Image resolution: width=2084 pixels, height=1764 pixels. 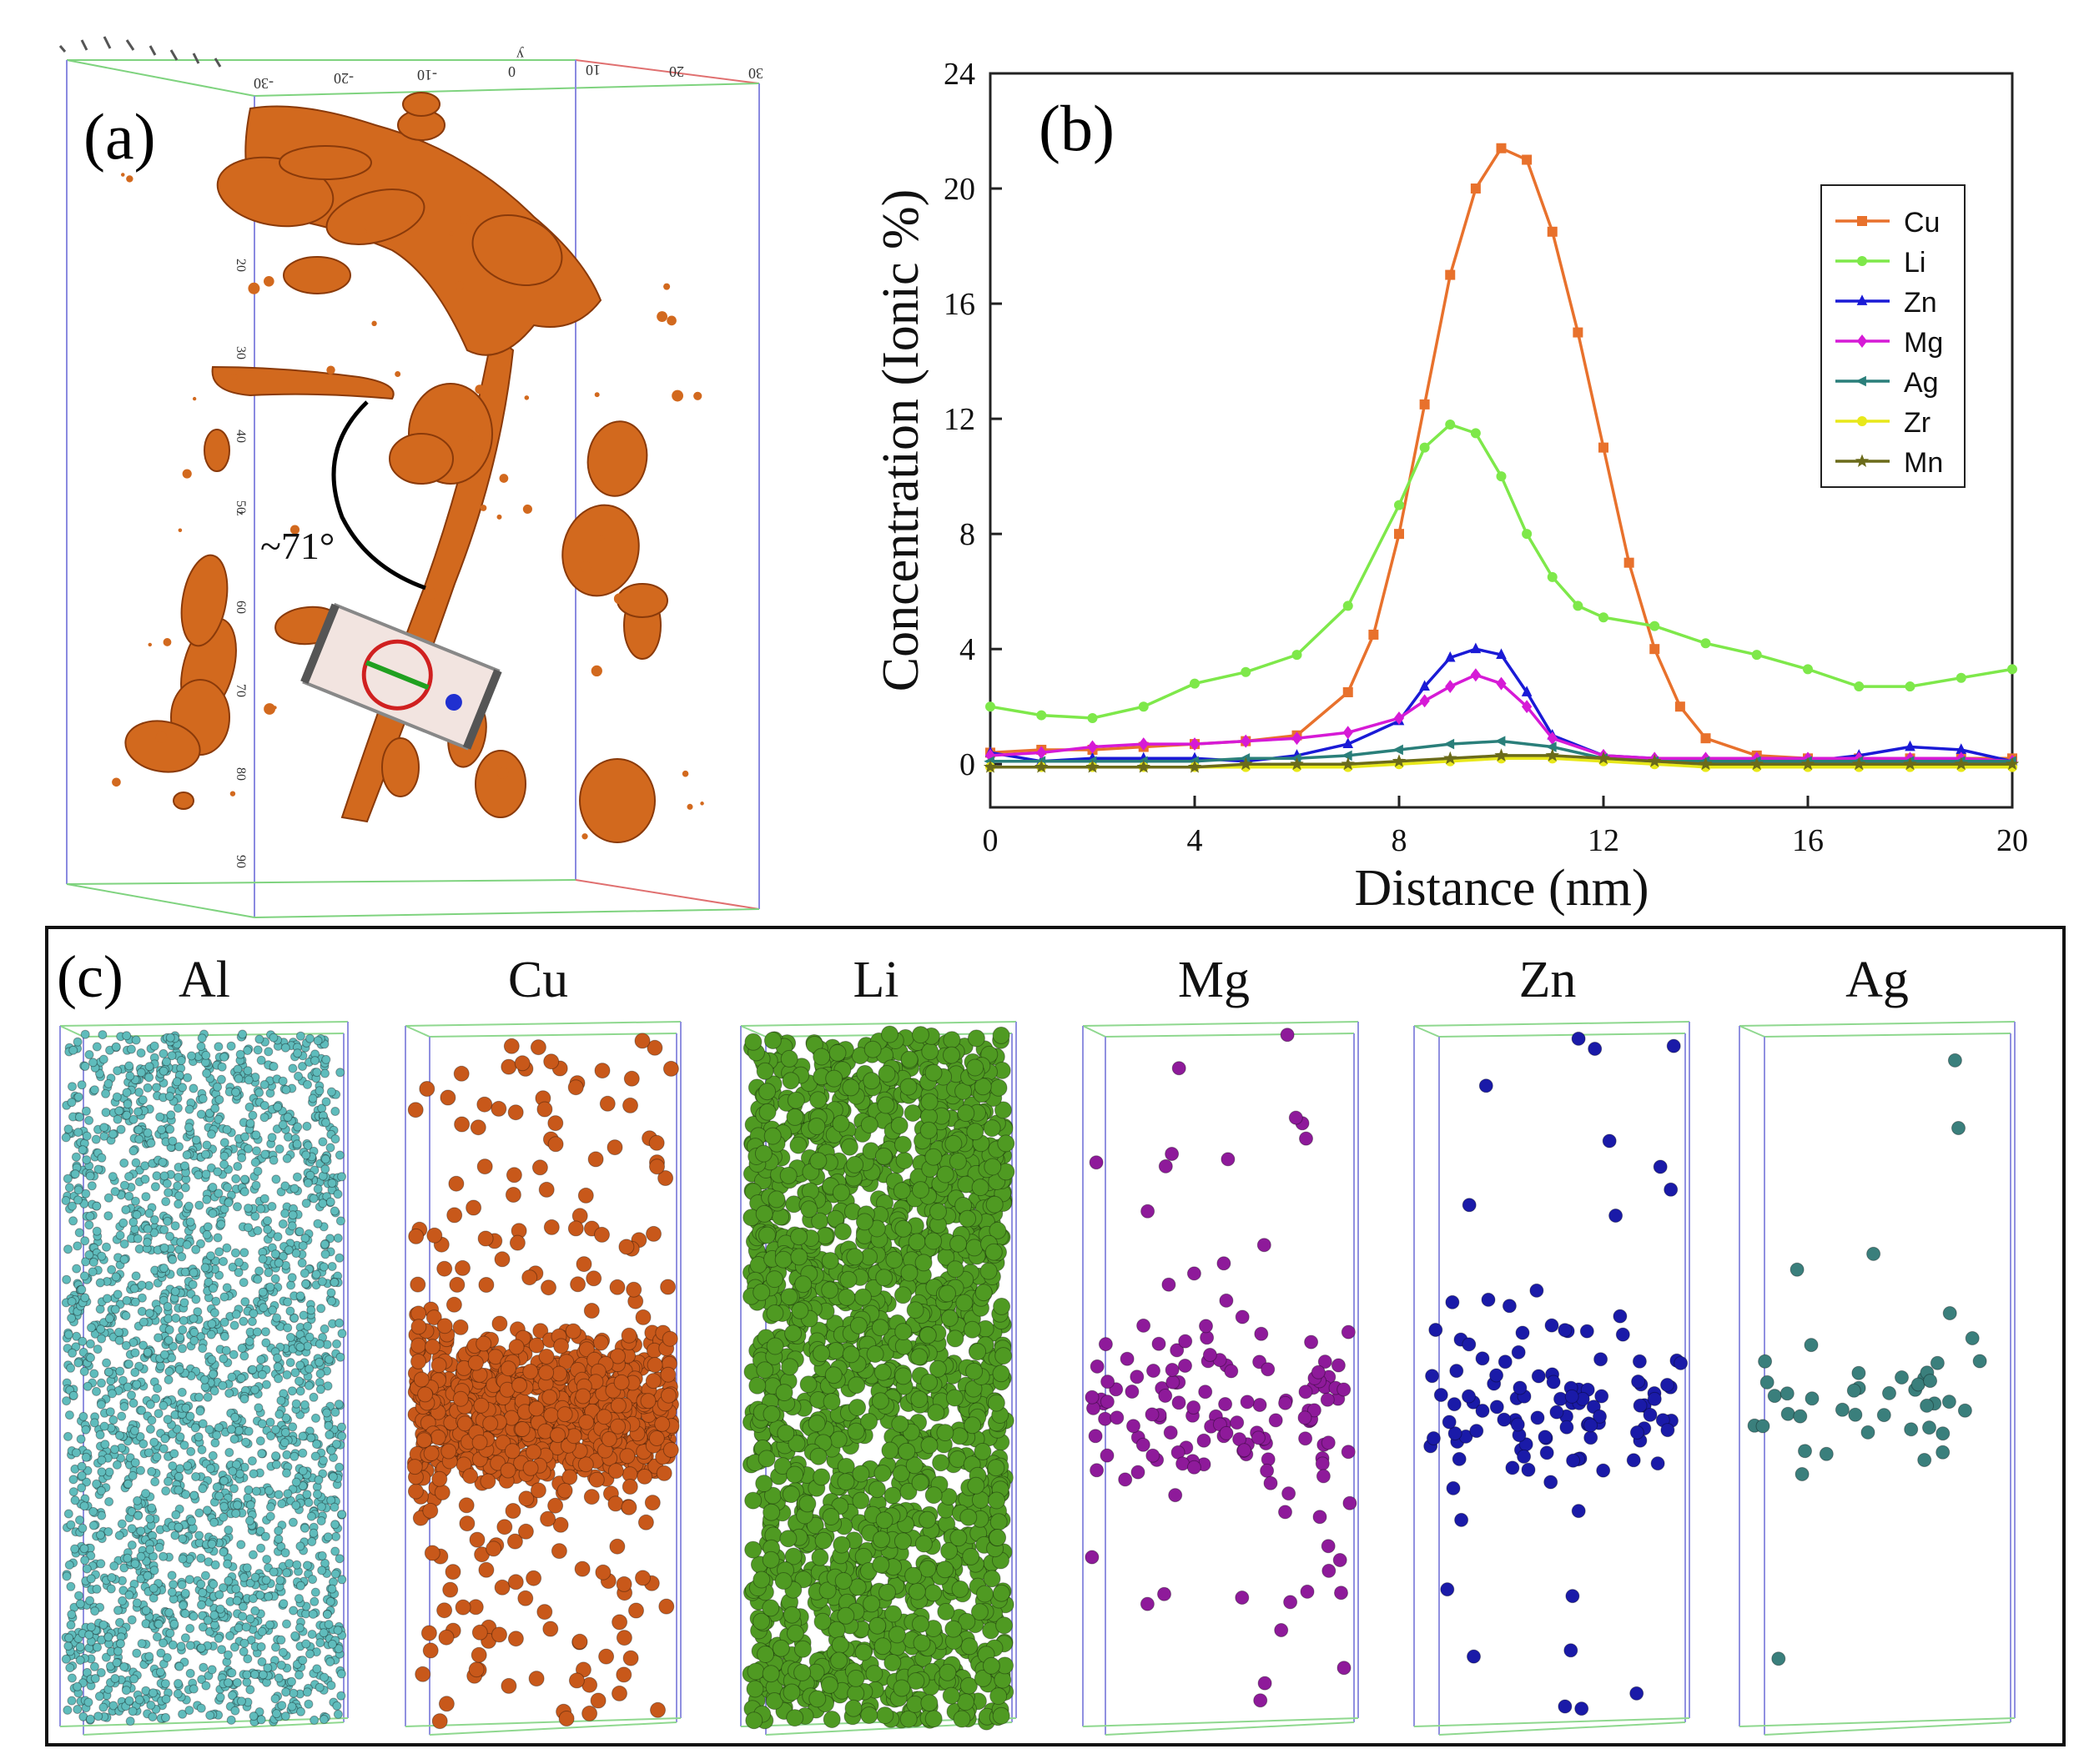 I want to click on axis-tick-label: 30, so click(x=241, y=352).